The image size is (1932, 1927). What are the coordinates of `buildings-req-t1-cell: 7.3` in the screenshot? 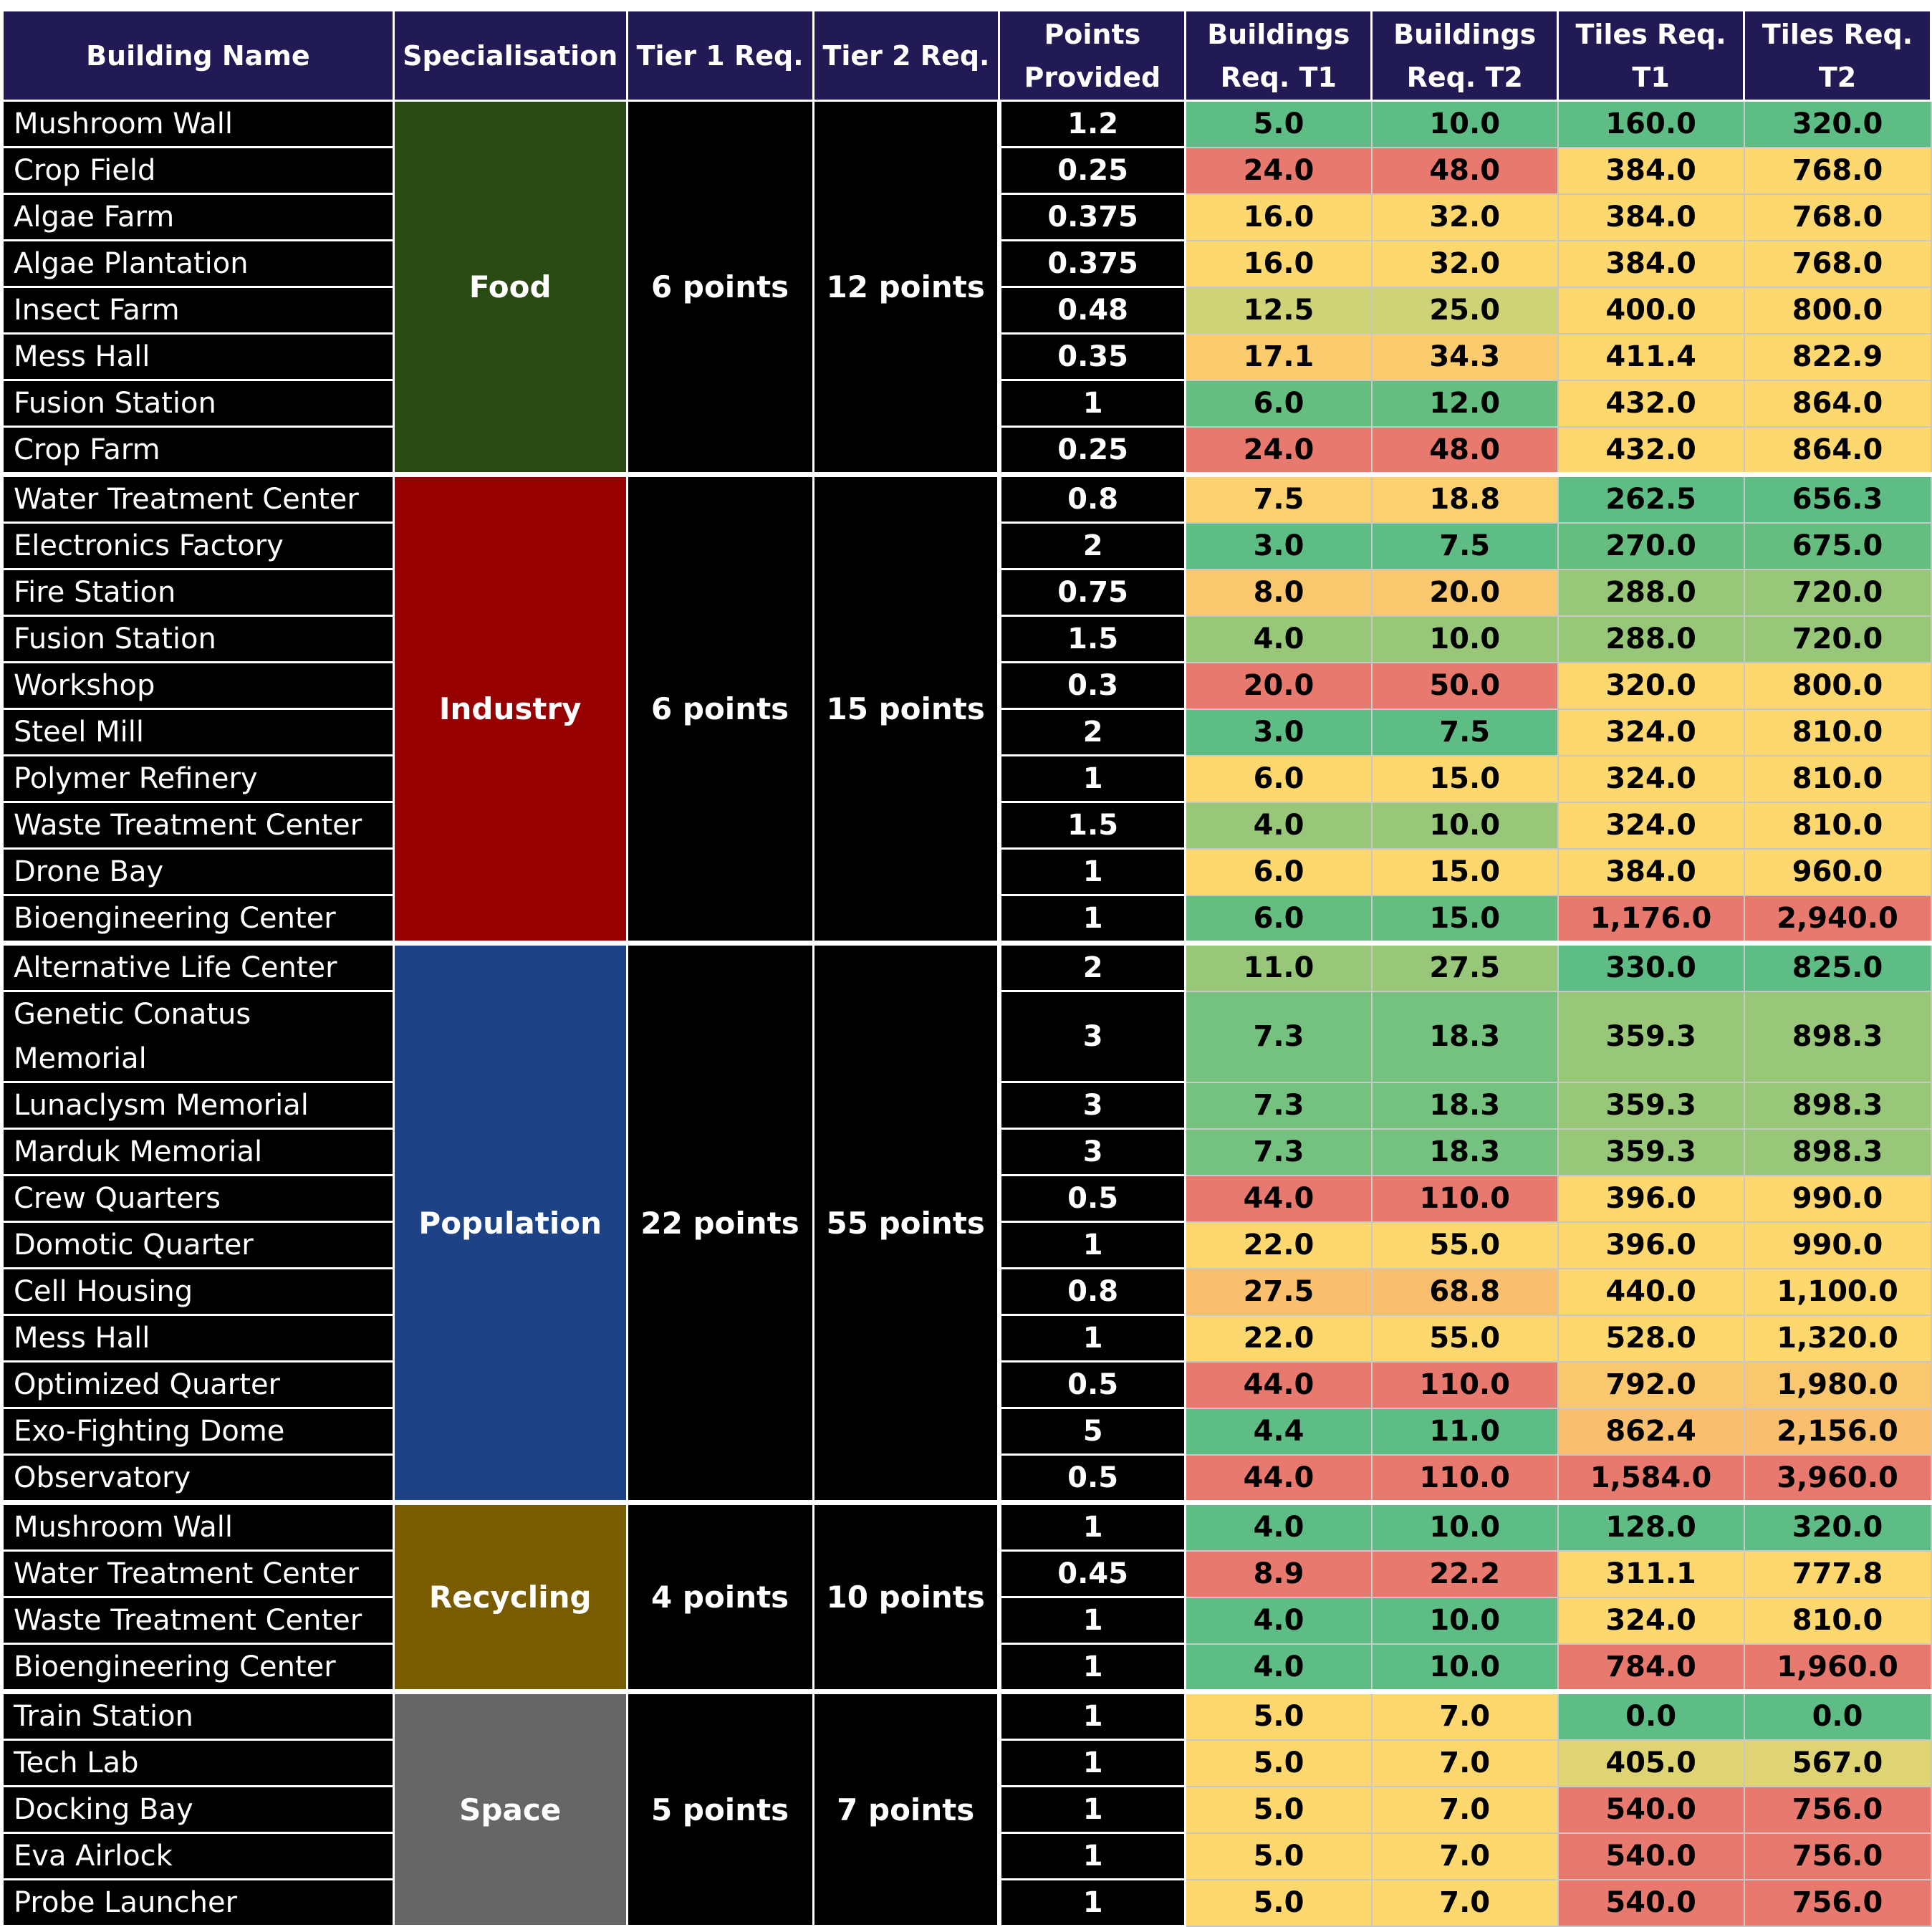 It's located at (1279, 1036).